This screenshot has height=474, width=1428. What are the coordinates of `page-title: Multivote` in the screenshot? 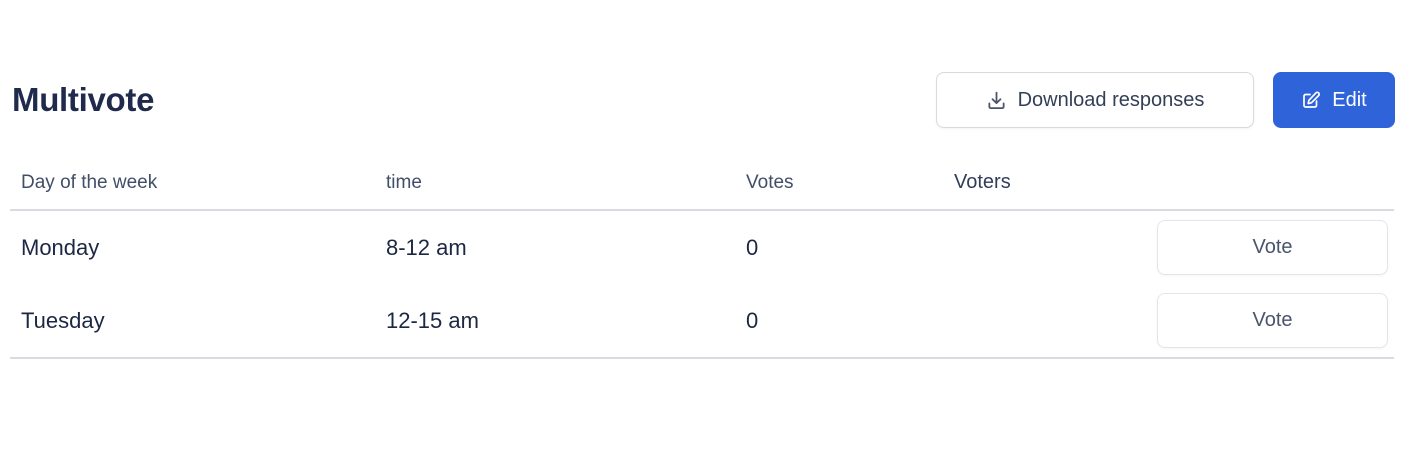 It's located at (83, 99).